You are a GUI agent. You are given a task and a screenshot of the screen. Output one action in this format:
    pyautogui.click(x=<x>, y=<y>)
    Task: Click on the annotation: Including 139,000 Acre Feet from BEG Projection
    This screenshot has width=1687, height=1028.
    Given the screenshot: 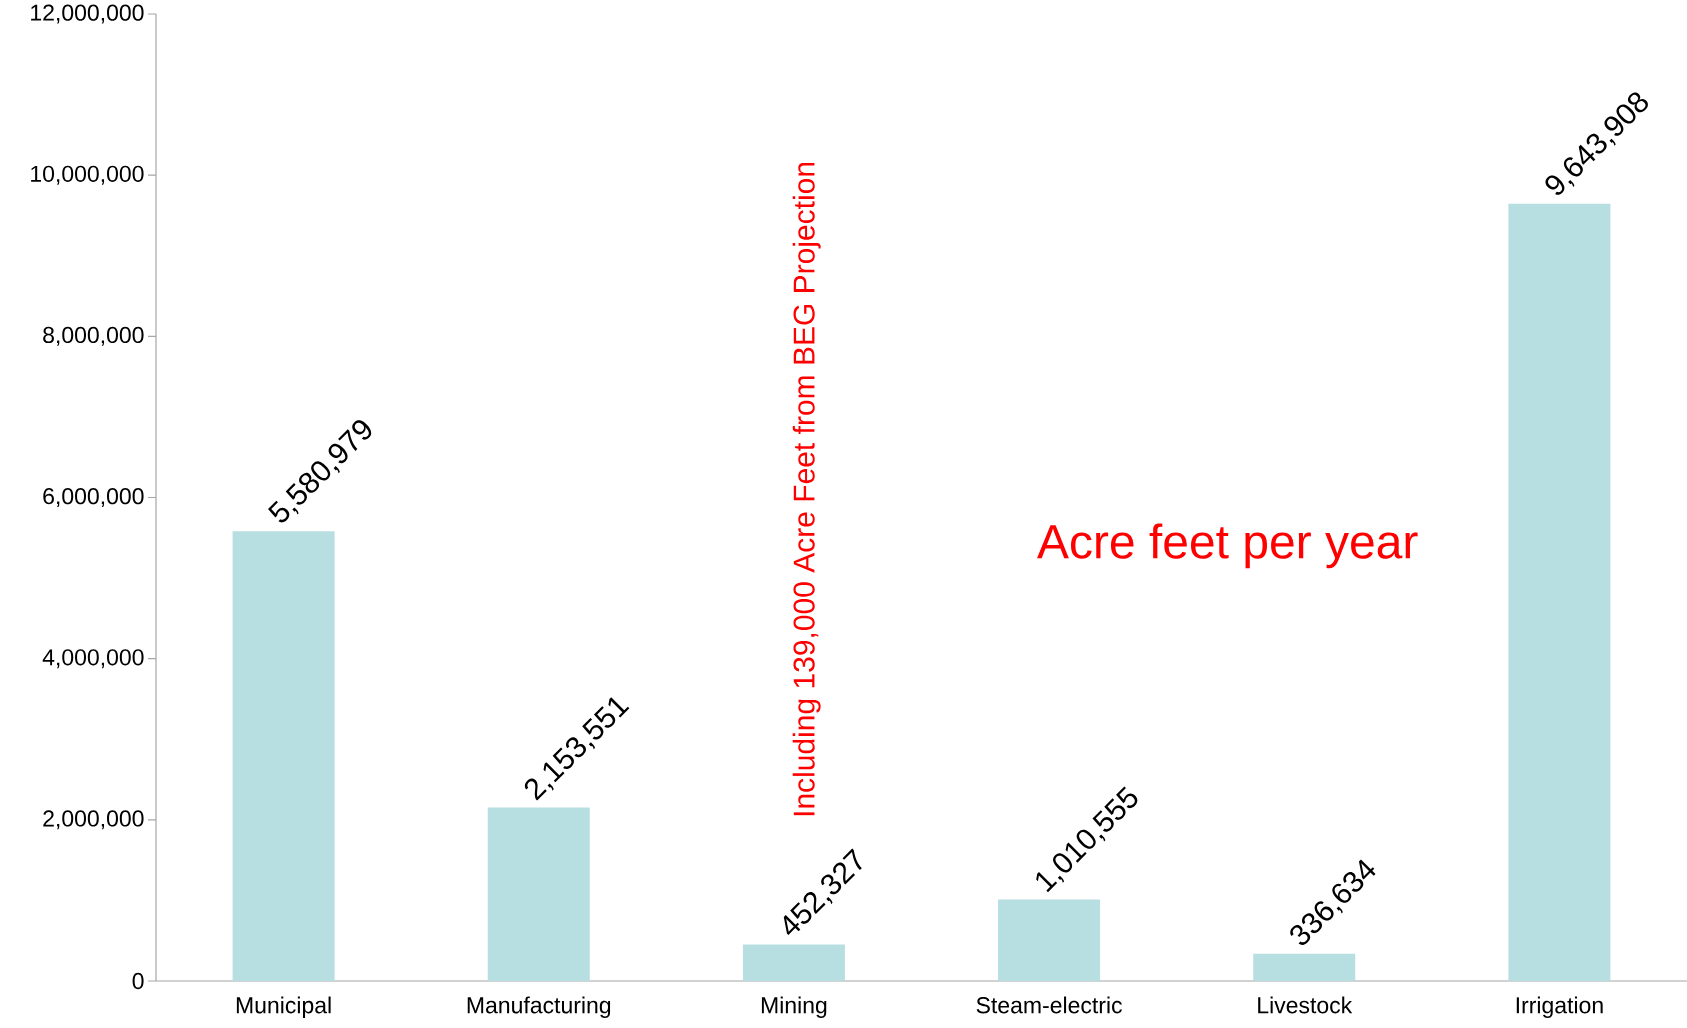 What is the action you would take?
    pyautogui.click(x=806, y=489)
    